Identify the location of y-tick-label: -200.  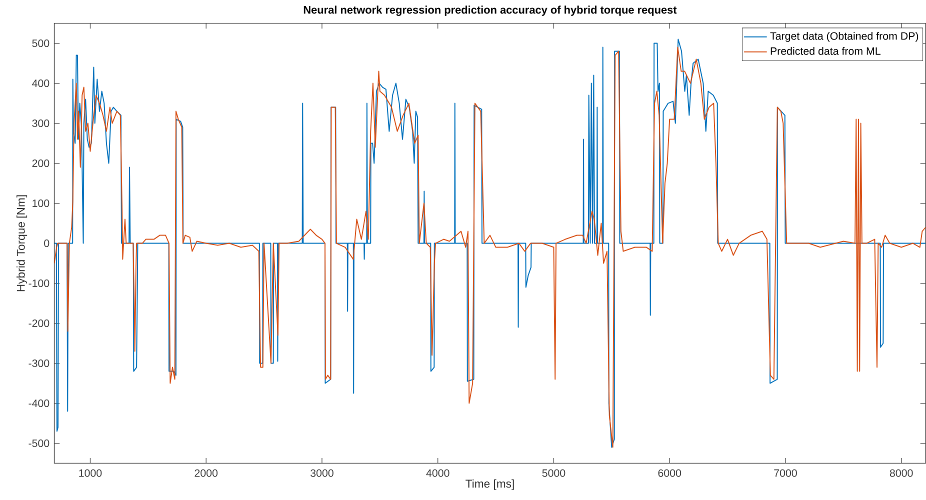
(39, 324).